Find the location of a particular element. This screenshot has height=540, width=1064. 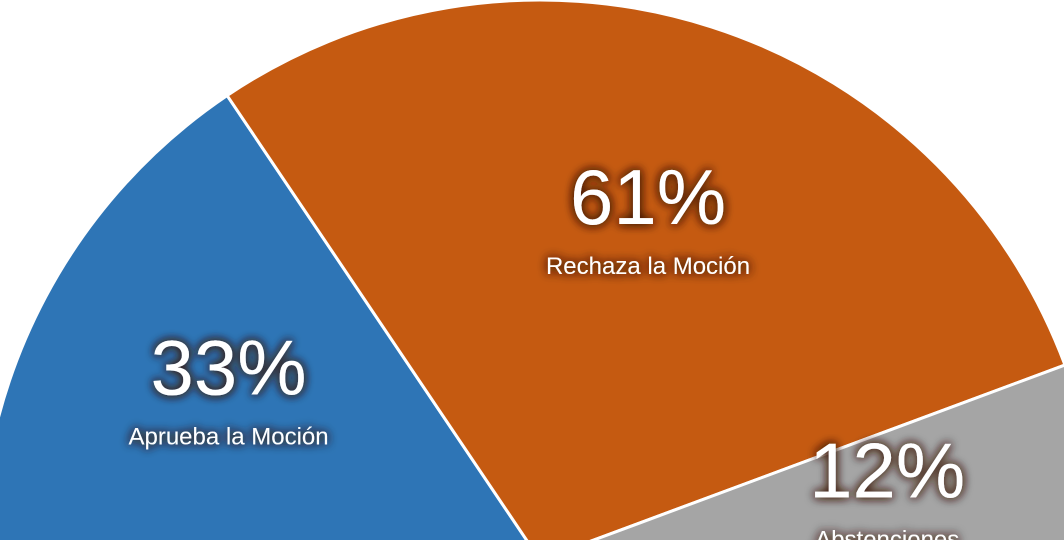

category-label: Abstenciones is located at coordinates (887, 533).